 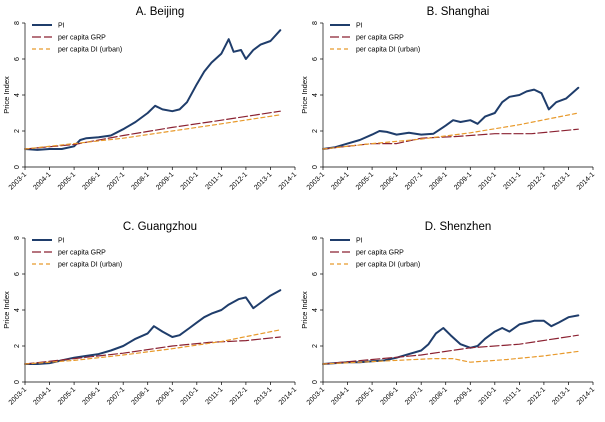 What do you see at coordinates (160, 12) in the screenshot?
I see `chart-title: A. Beijing` at bounding box center [160, 12].